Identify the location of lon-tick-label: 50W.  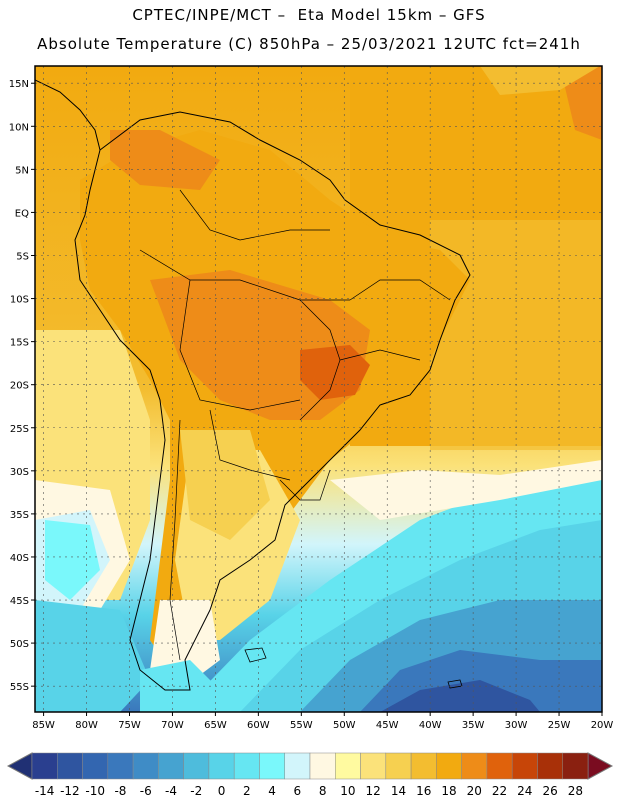
(344, 725).